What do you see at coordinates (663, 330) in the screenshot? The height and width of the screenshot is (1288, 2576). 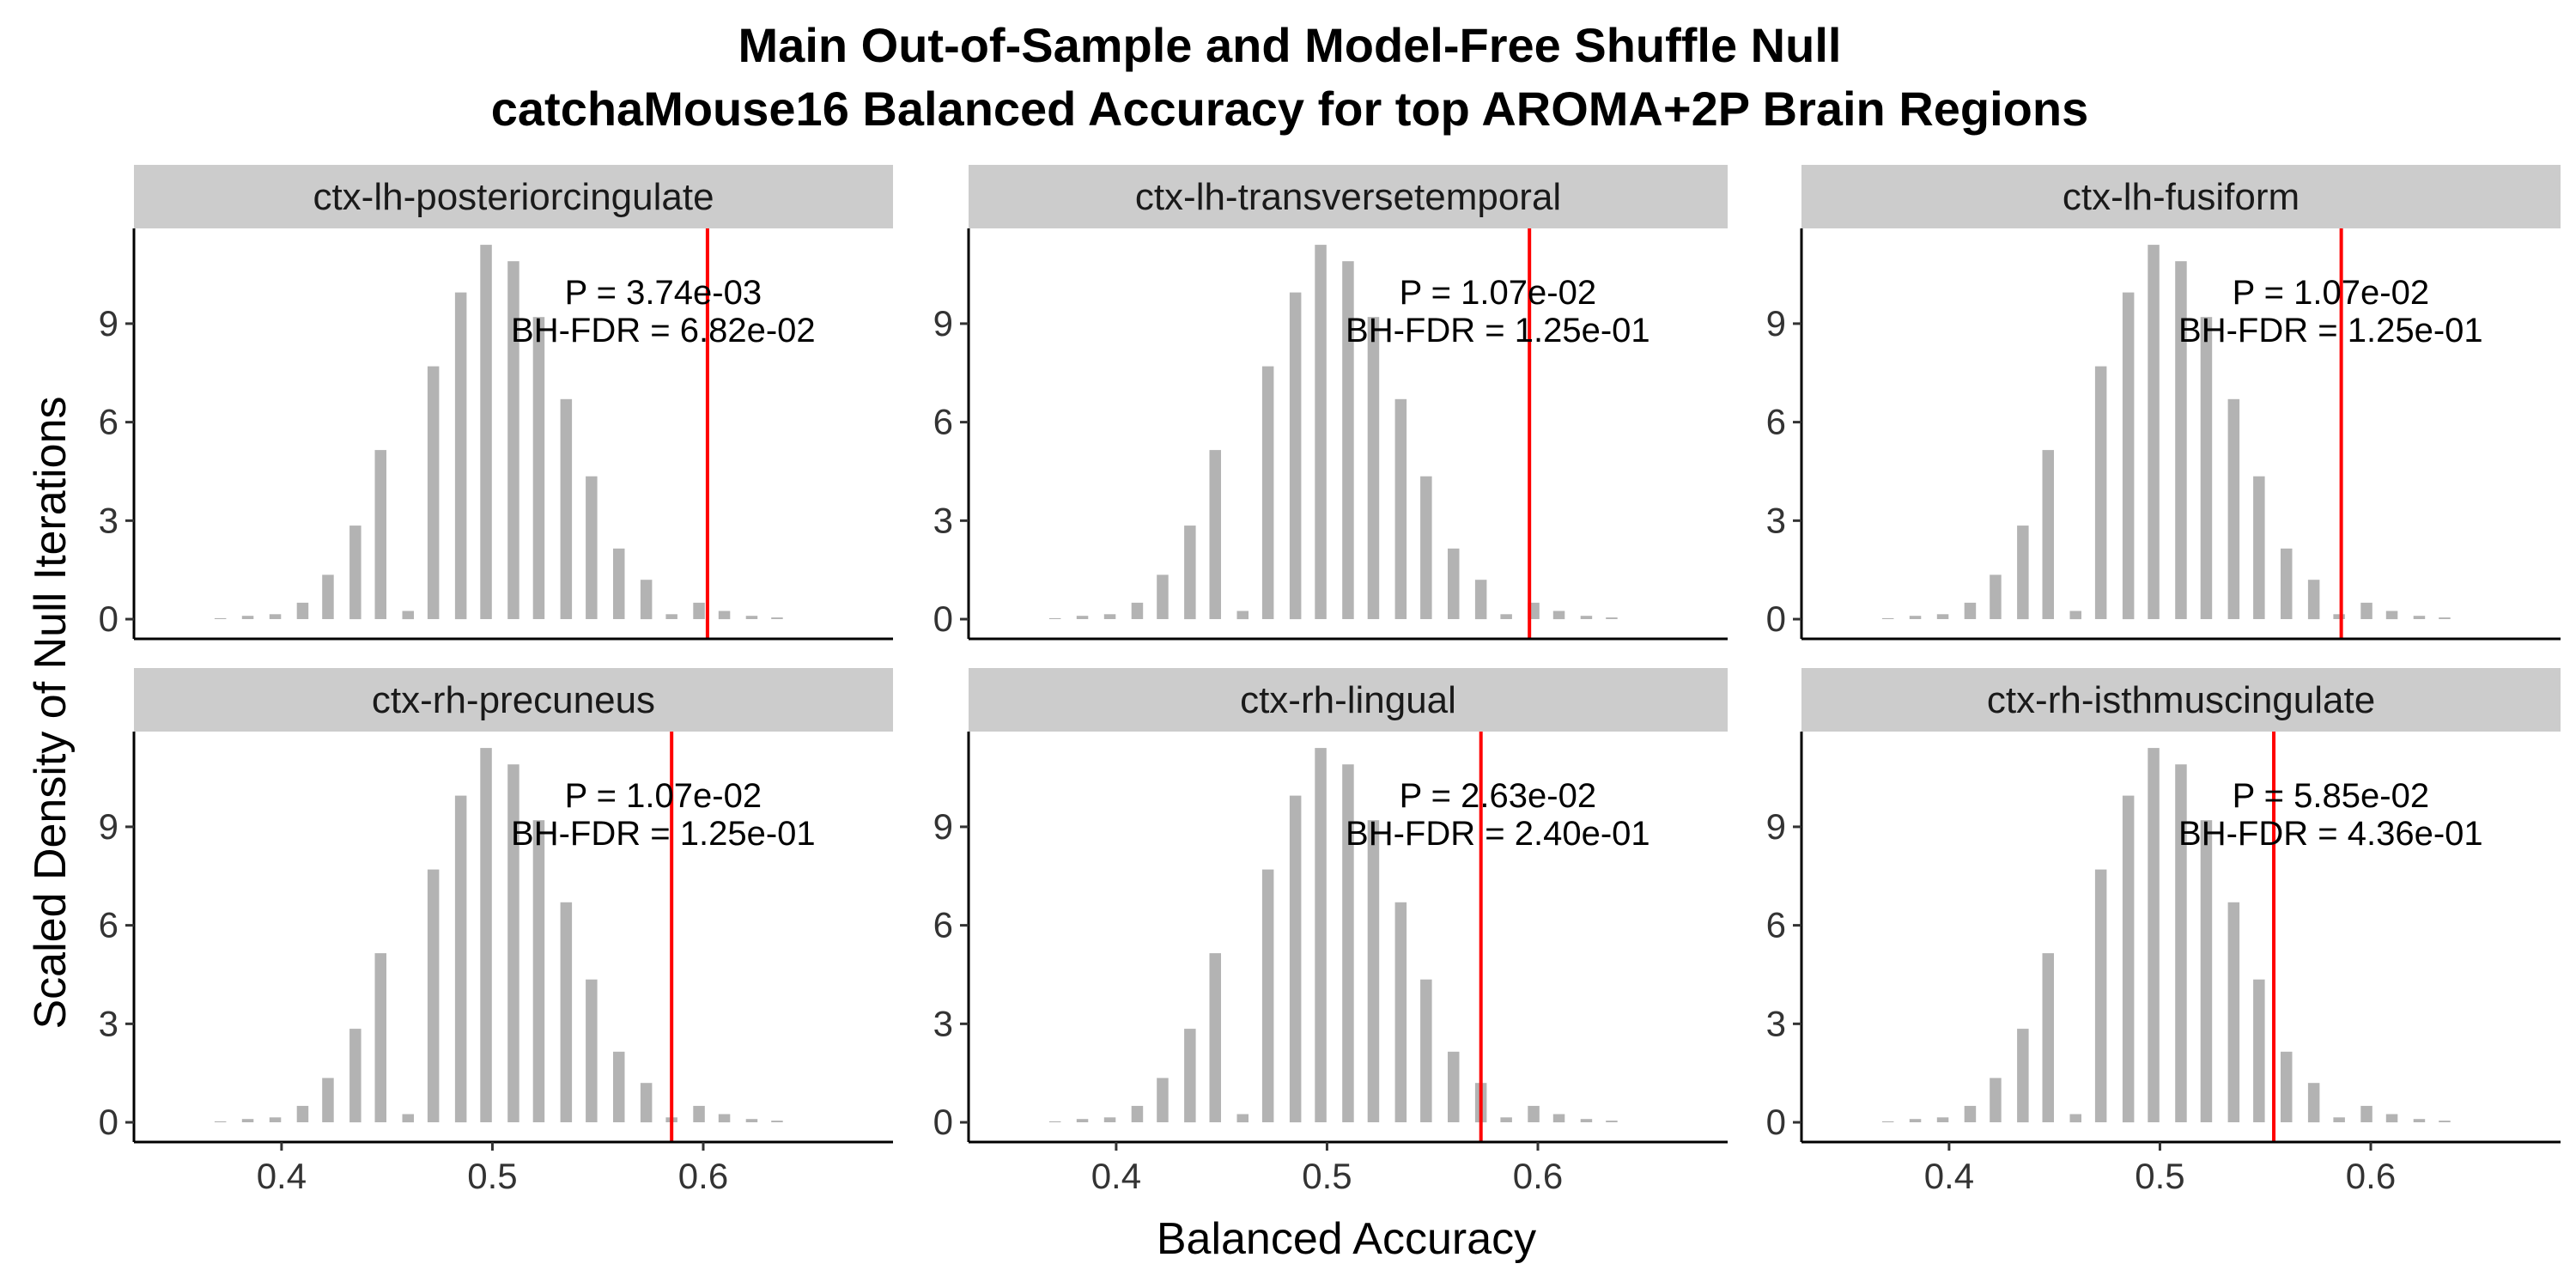 I see `bh-fdr-label: BH-FDR = 6.82e-02` at bounding box center [663, 330].